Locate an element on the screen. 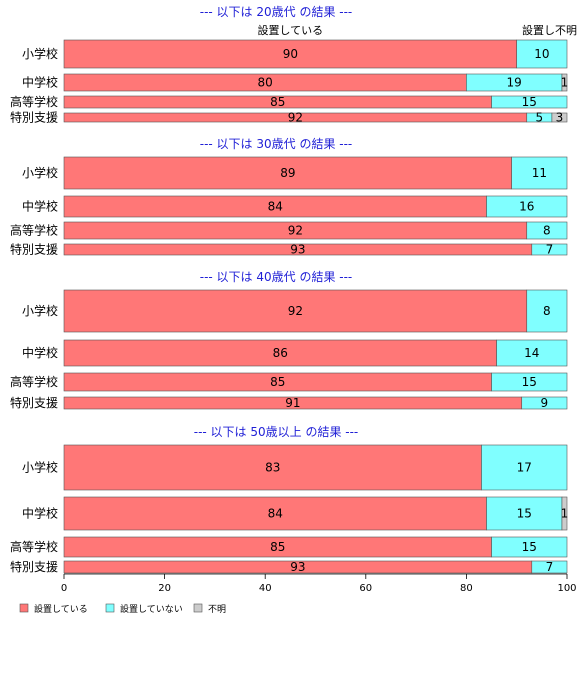 This screenshot has width=580, height=694. data-label: 3 is located at coordinates (560, 118).